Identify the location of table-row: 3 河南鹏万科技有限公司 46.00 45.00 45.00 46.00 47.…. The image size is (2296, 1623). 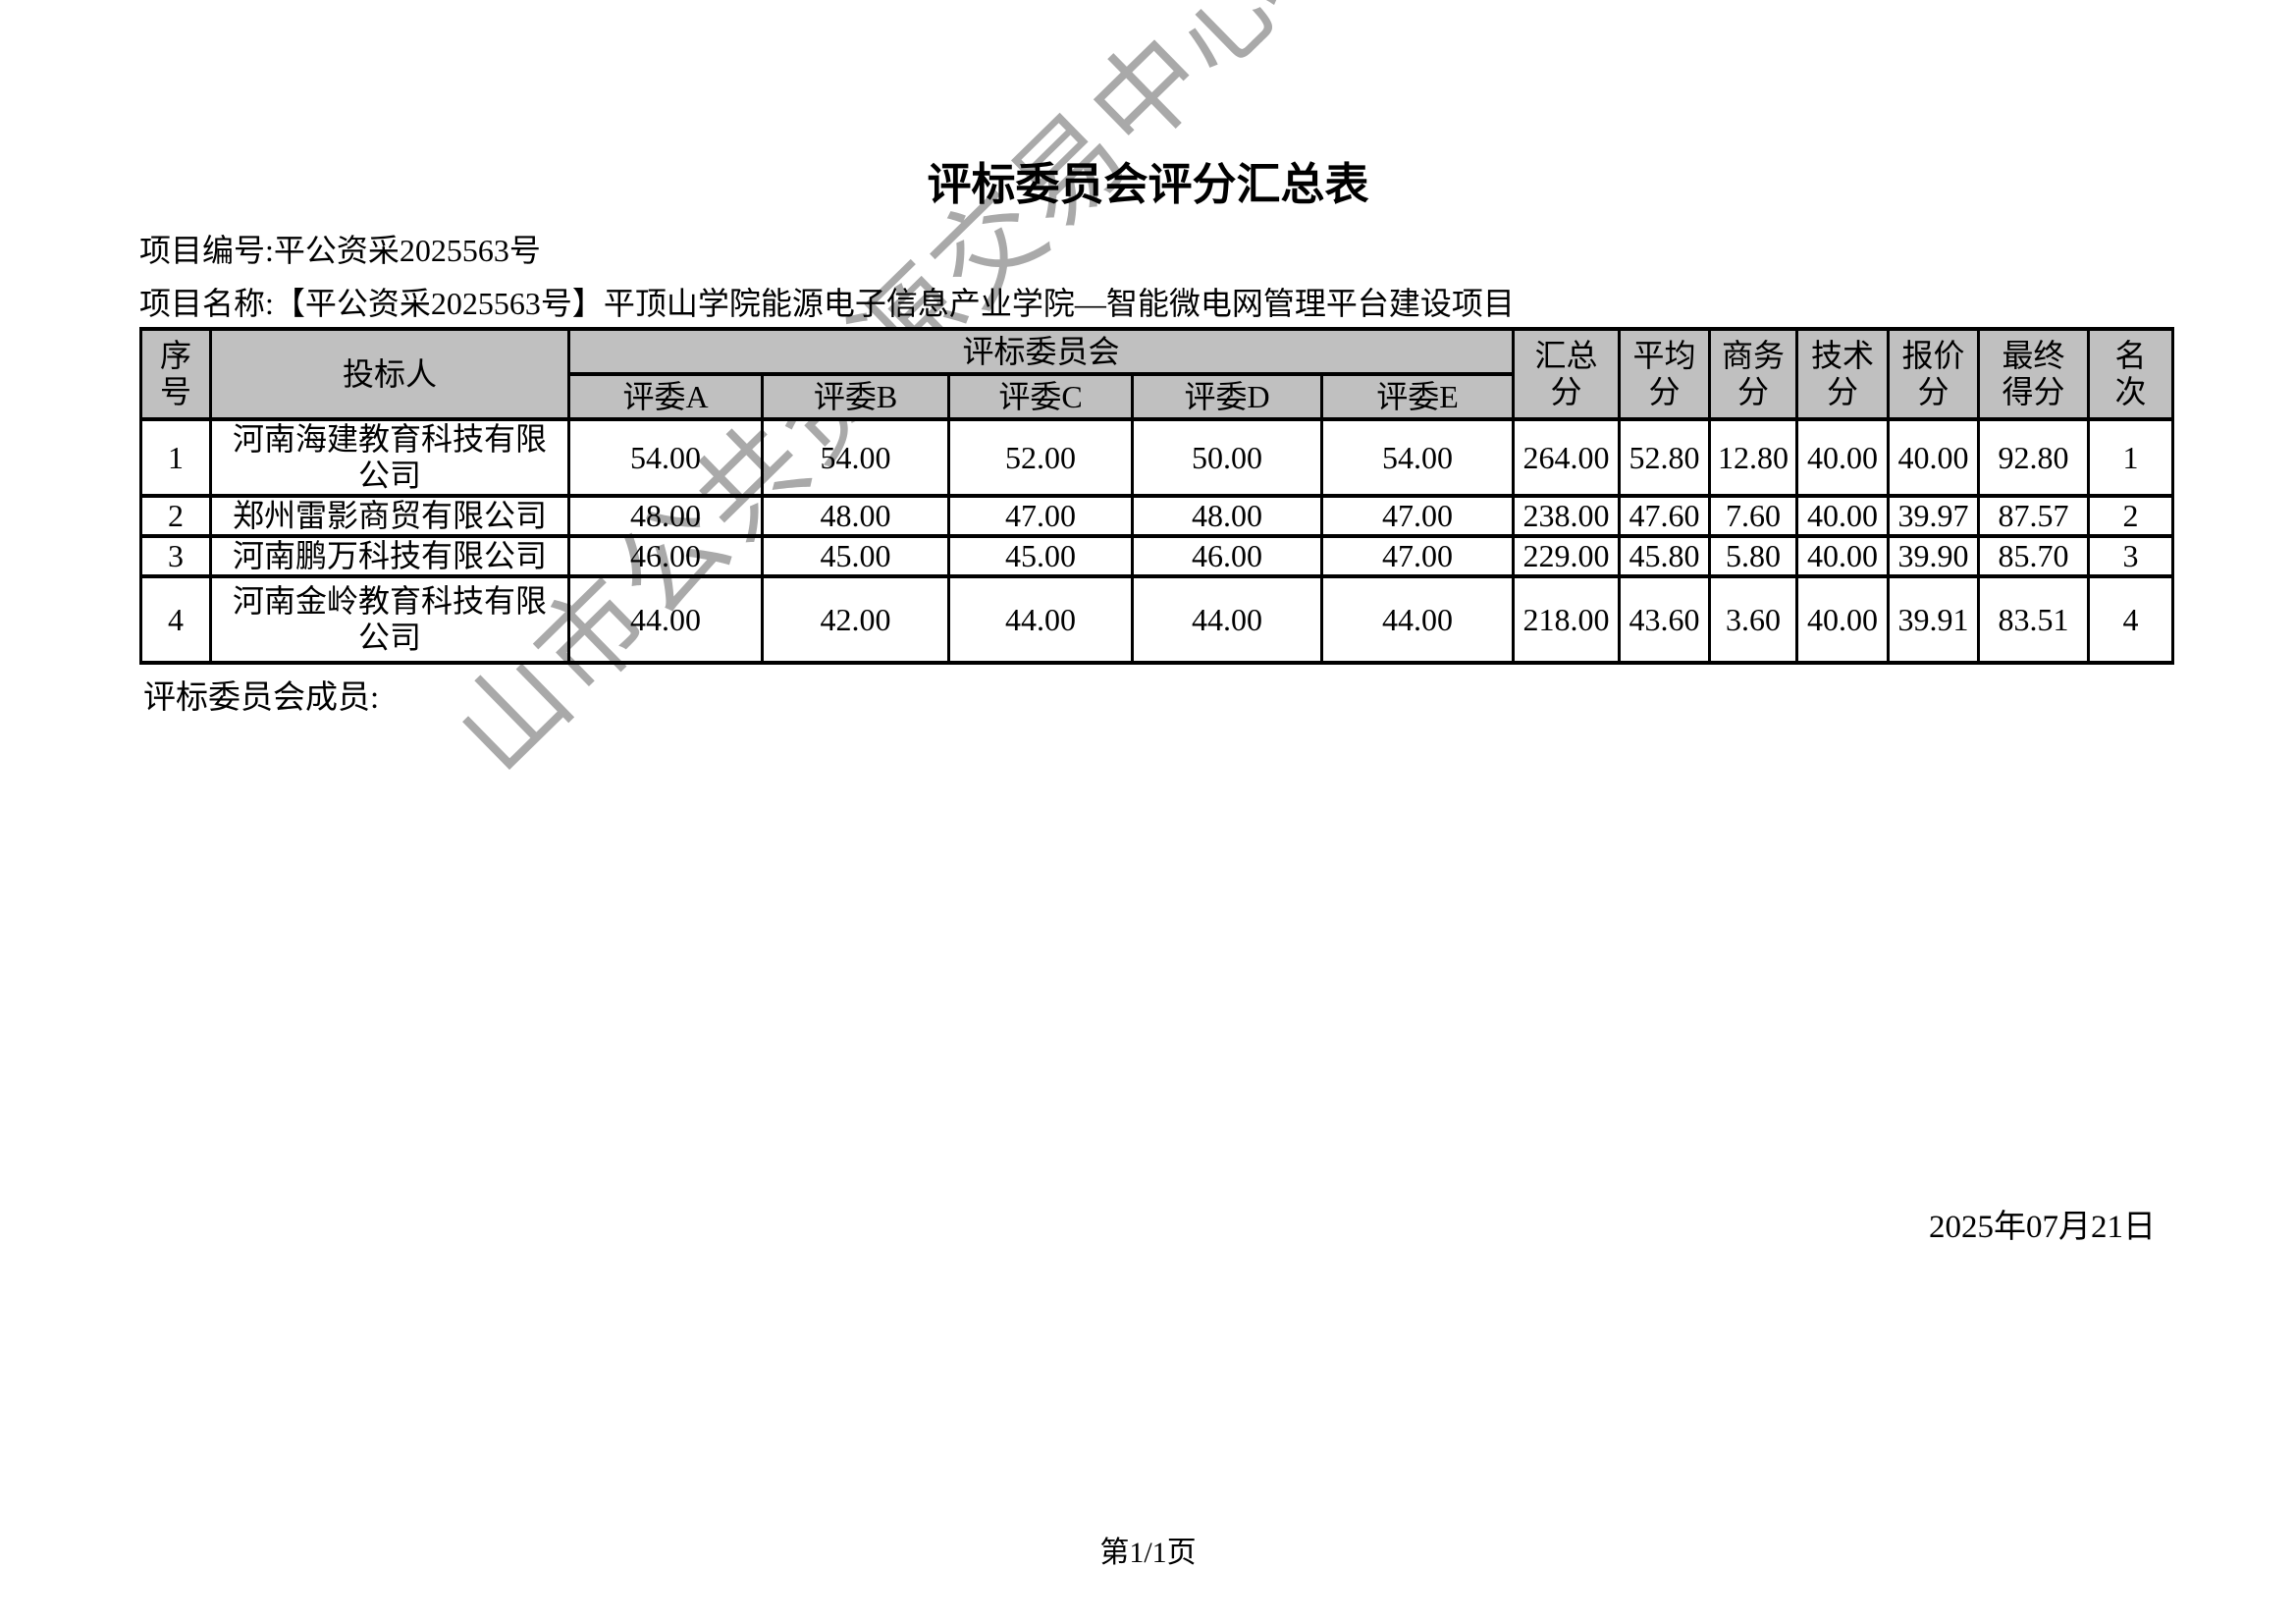
(1157, 556).